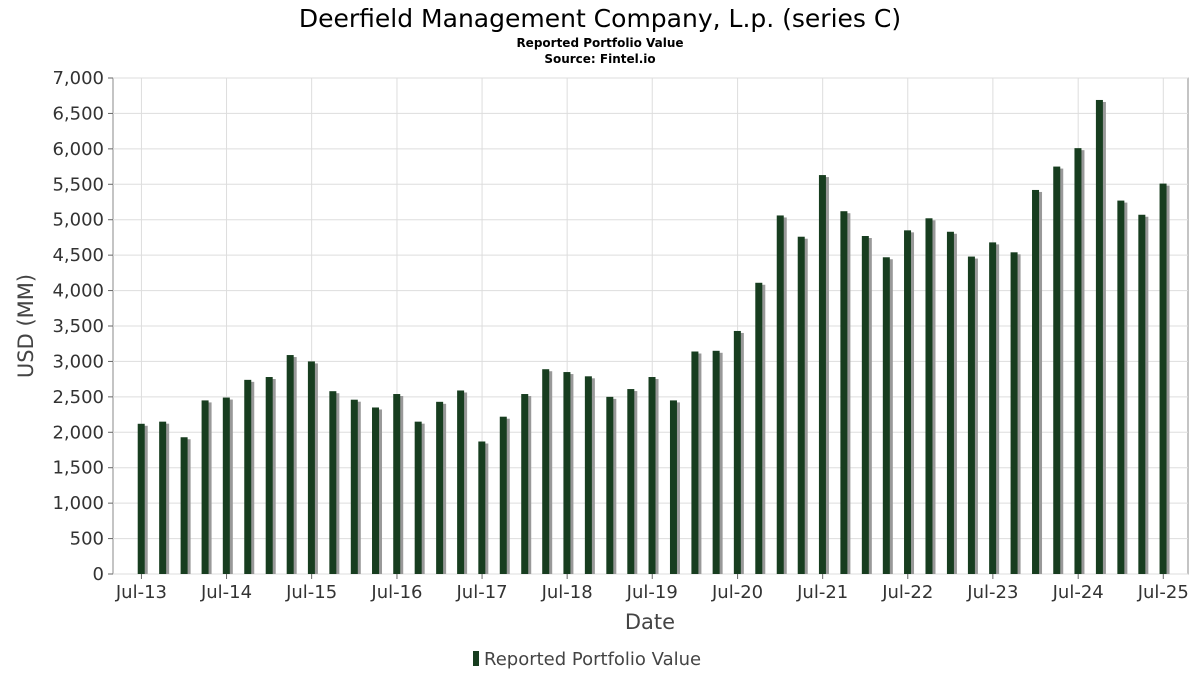  I want to click on x-tick-label: Jul-13, so click(141, 592).